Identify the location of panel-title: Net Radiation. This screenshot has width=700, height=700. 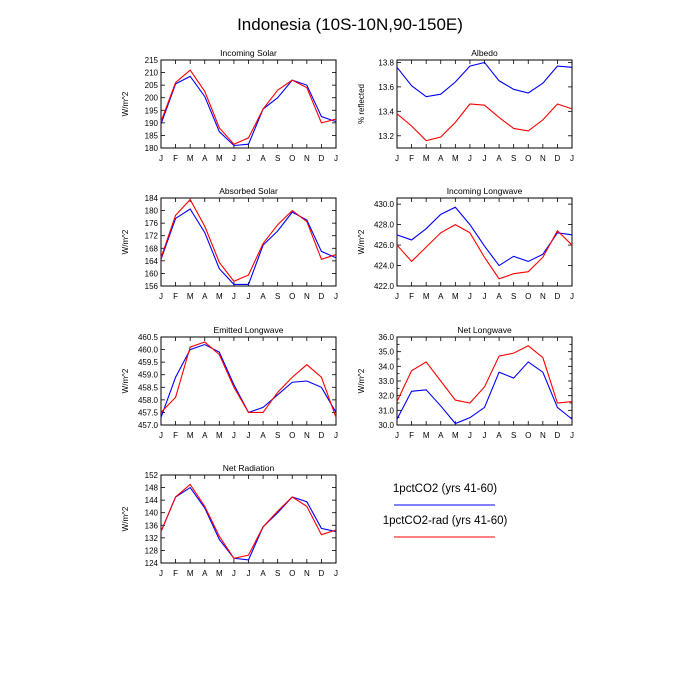
(249, 468).